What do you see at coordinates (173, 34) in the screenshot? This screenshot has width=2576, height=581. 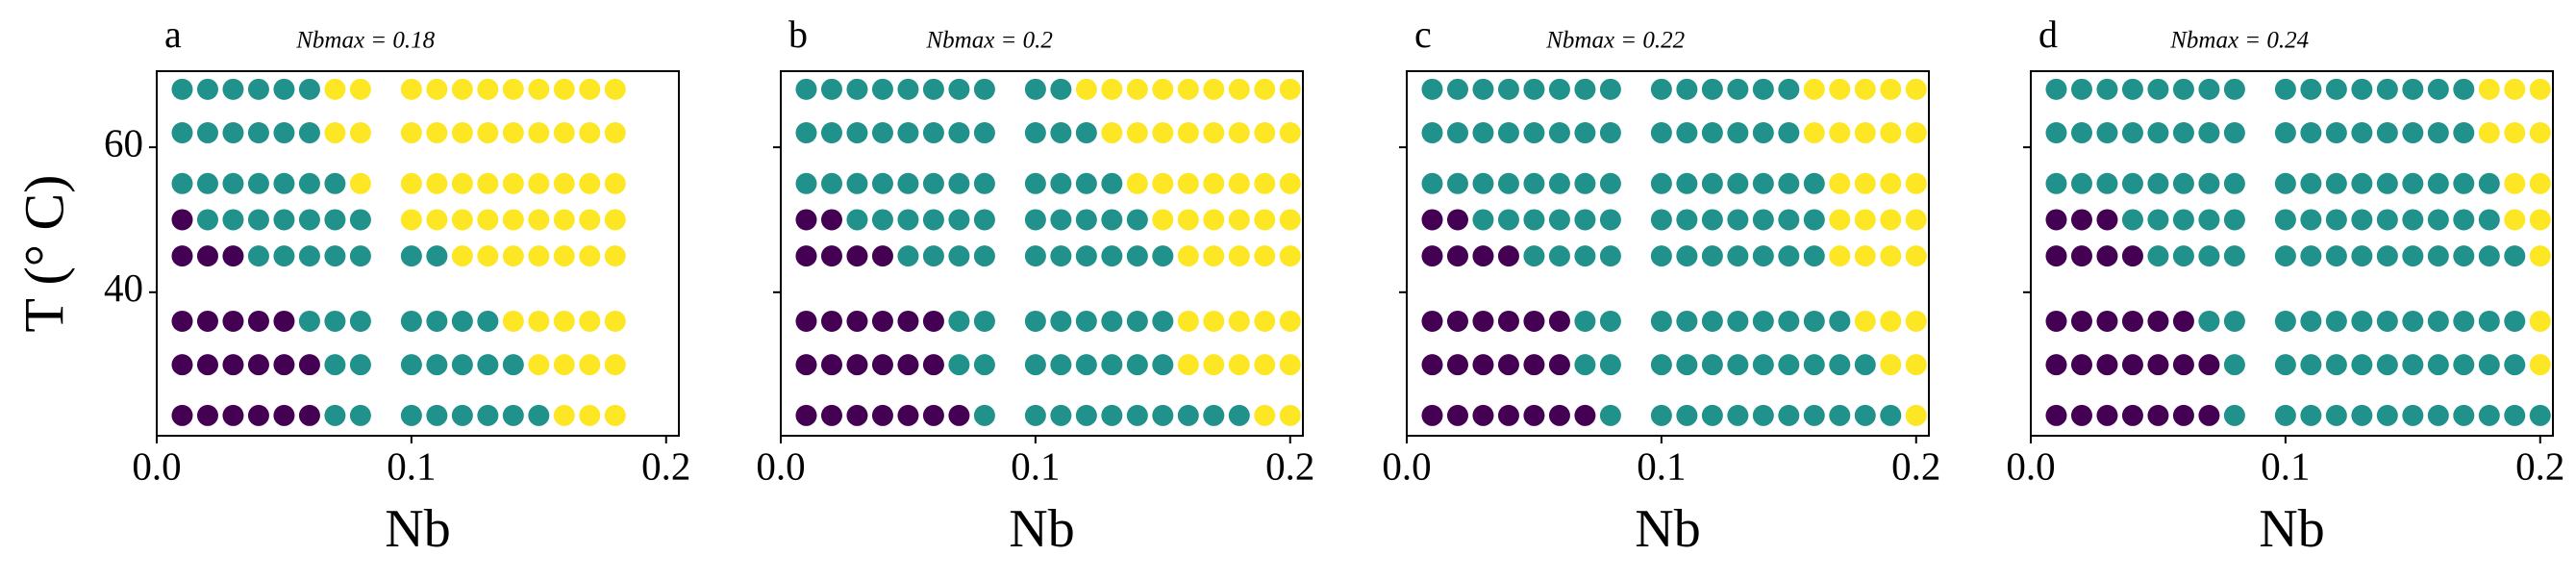 I see `panel-label: a` at bounding box center [173, 34].